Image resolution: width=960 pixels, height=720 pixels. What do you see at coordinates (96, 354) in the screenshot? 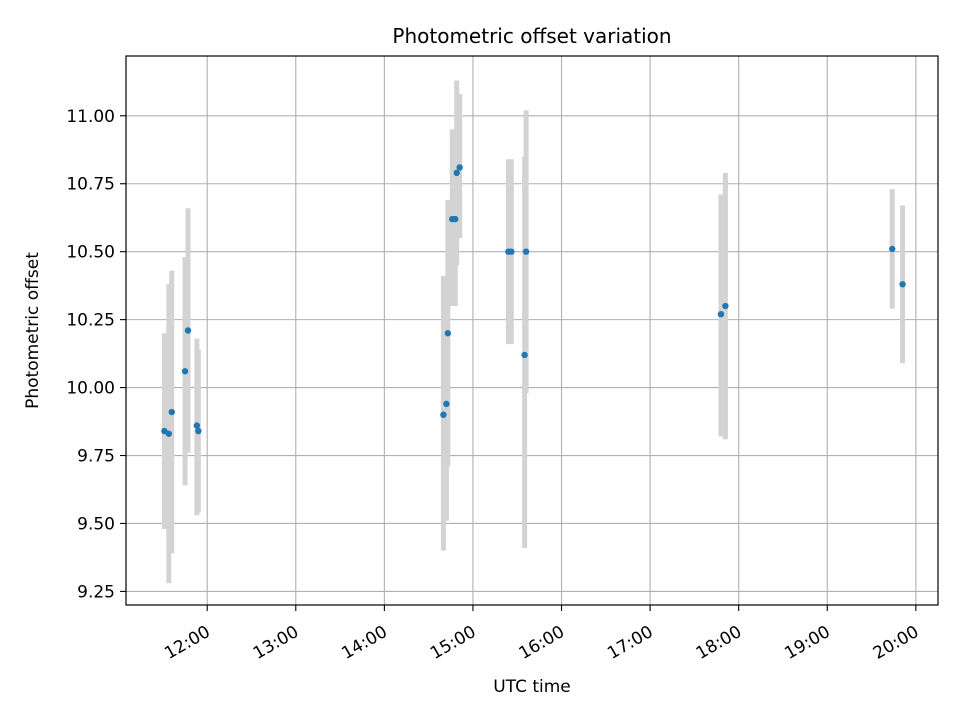
I see `y-axis-ticks: 9.25 9.50 9.75 10.00 10.25 10.50 10.75 11.00` at bounding box center [96, 354].